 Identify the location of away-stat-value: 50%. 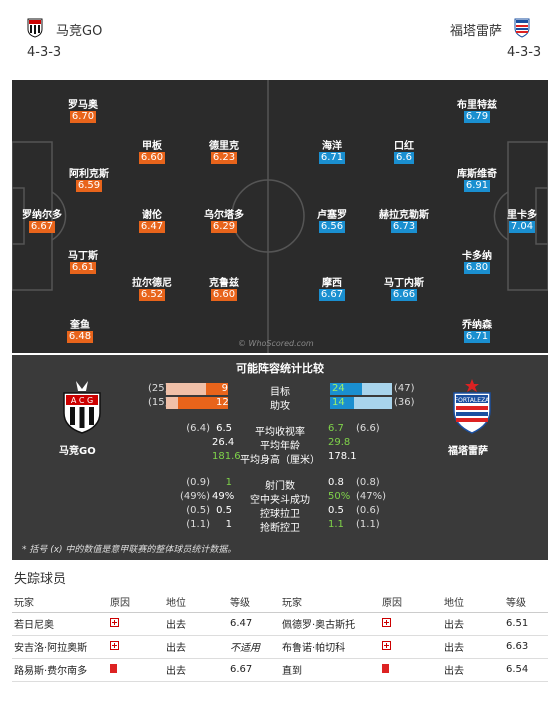
(339, 496).